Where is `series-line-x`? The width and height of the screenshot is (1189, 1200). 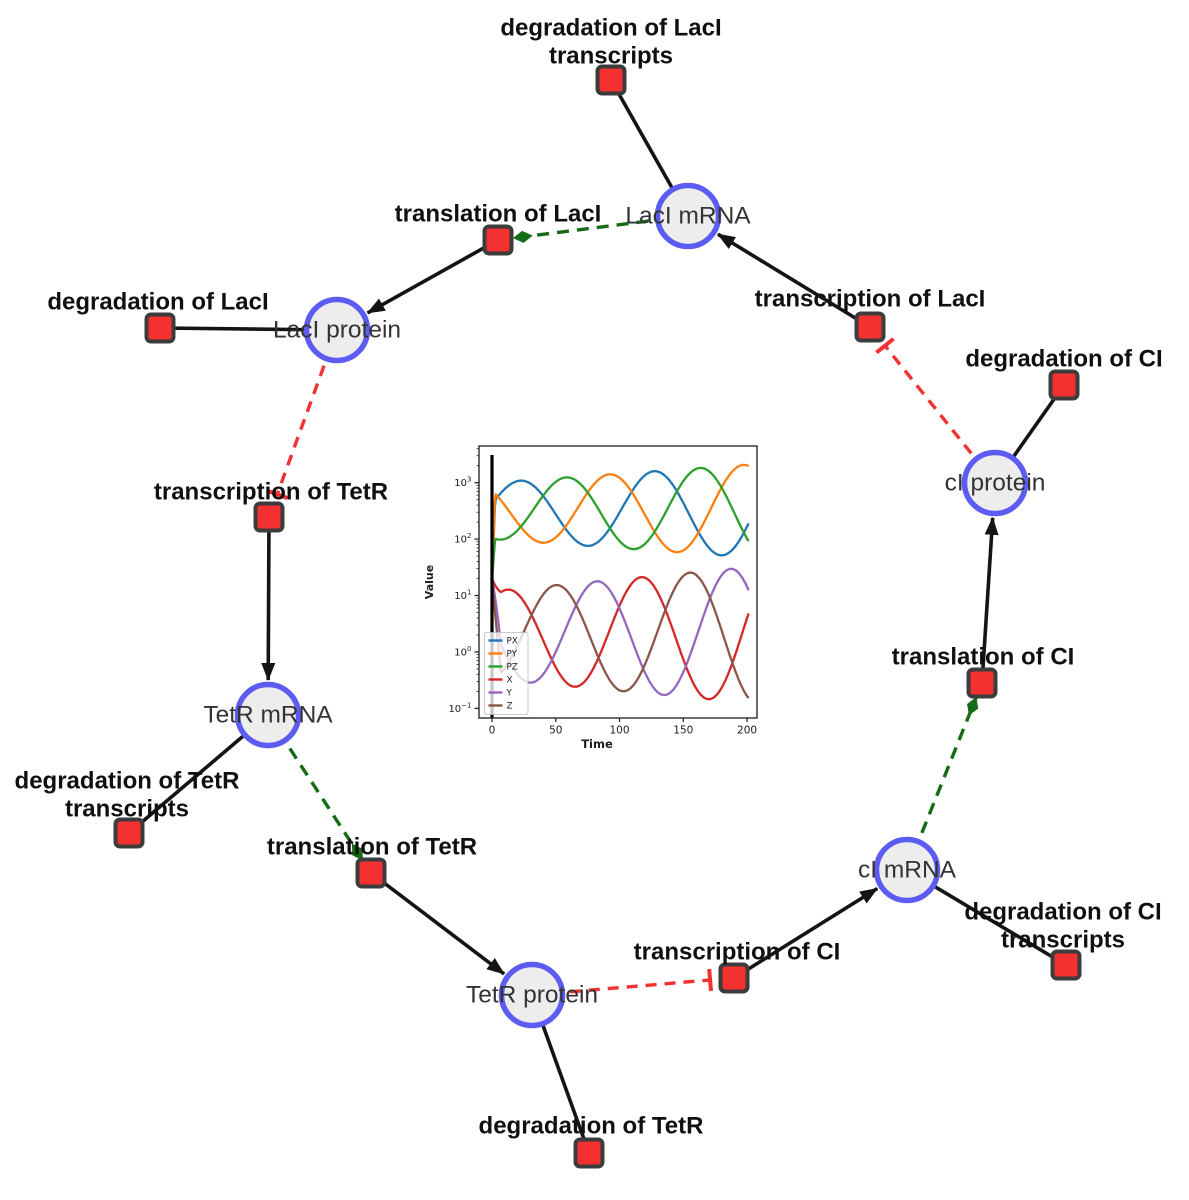 series-line-x is located at coordinates (620, 638).